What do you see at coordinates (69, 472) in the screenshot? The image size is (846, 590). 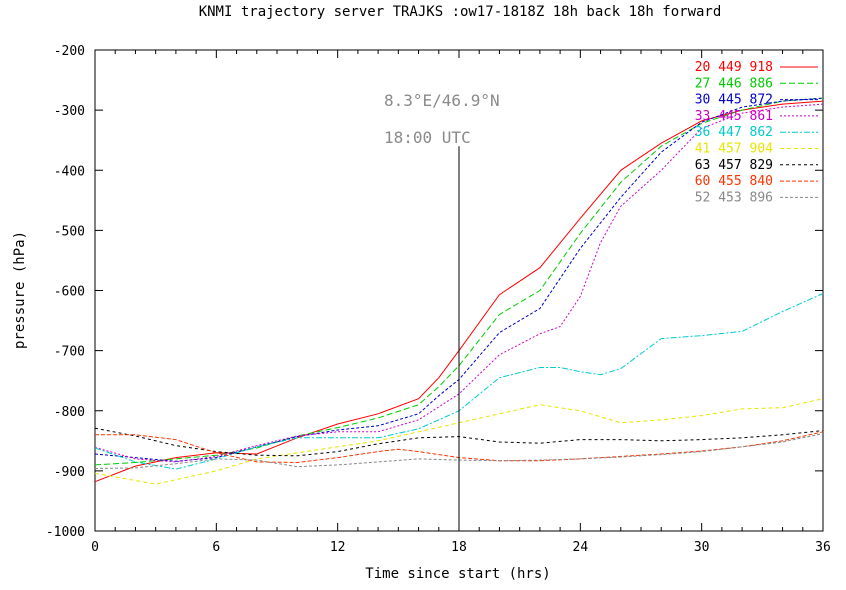 I see `y-tick-label: -900` at bounding box center [69, 472].